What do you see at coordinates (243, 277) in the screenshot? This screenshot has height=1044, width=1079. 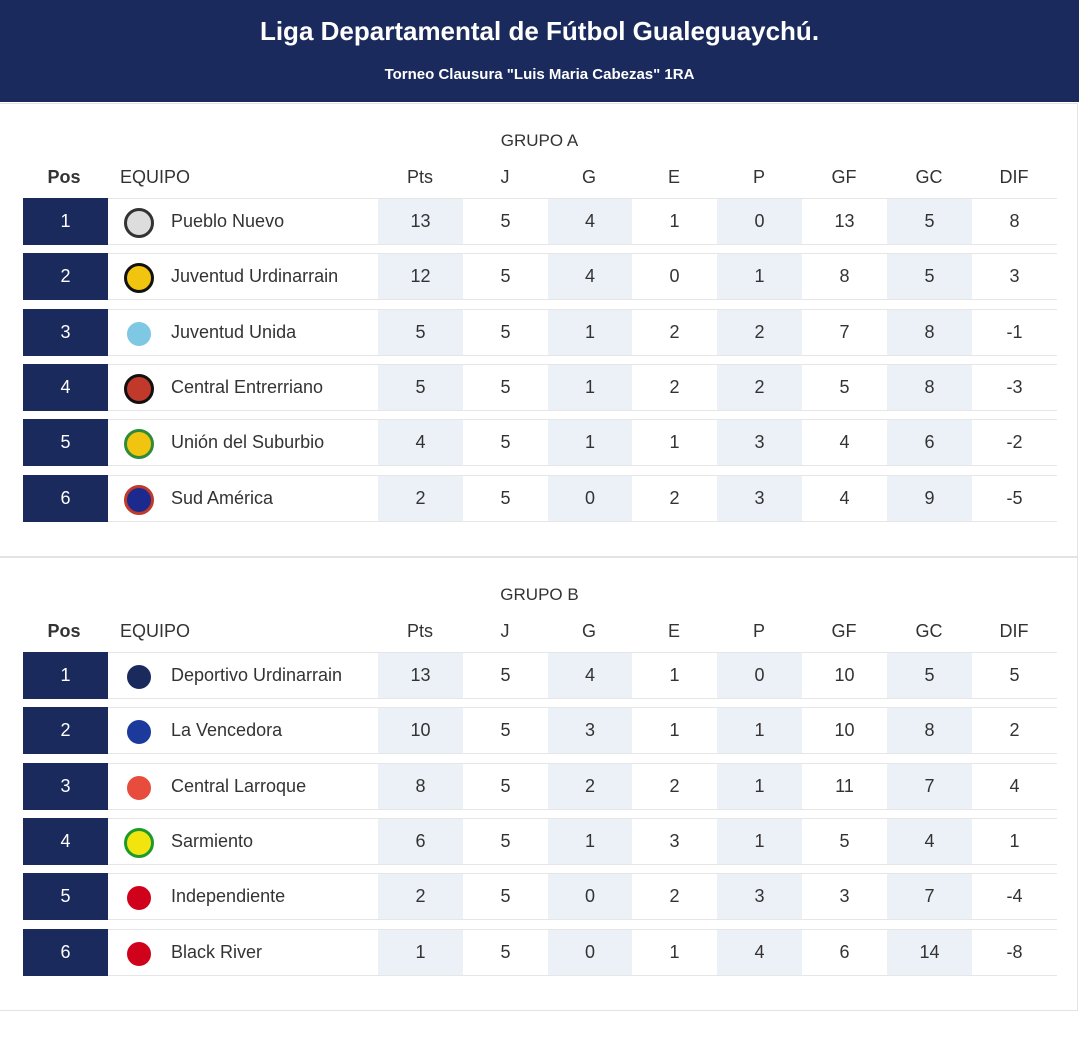 I see `team-name: Juventud Urdinarrain` at bounding box center [243, 277].